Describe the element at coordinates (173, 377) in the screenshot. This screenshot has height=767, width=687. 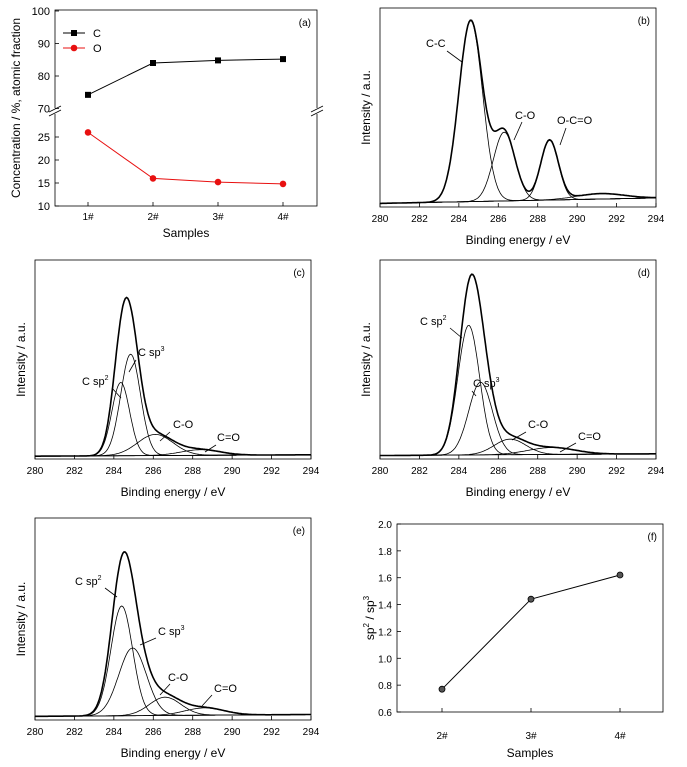
I see `envelope-curve` at that location.